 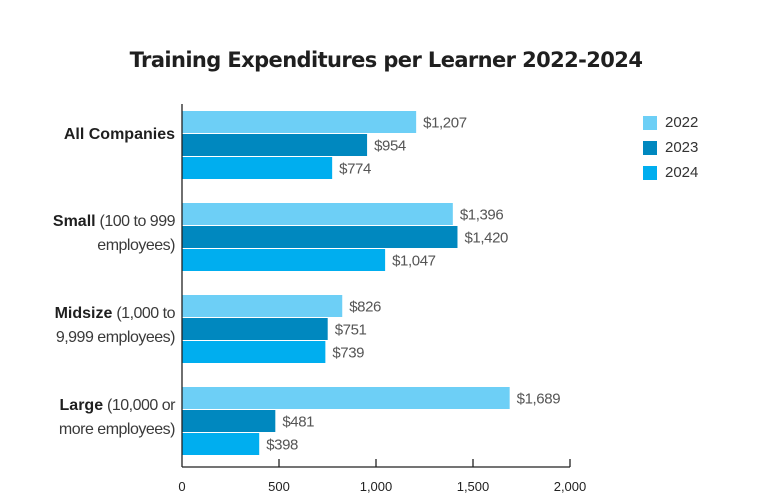 I want to click on x-tick-label: 1,500, so click(x=473, y=486).